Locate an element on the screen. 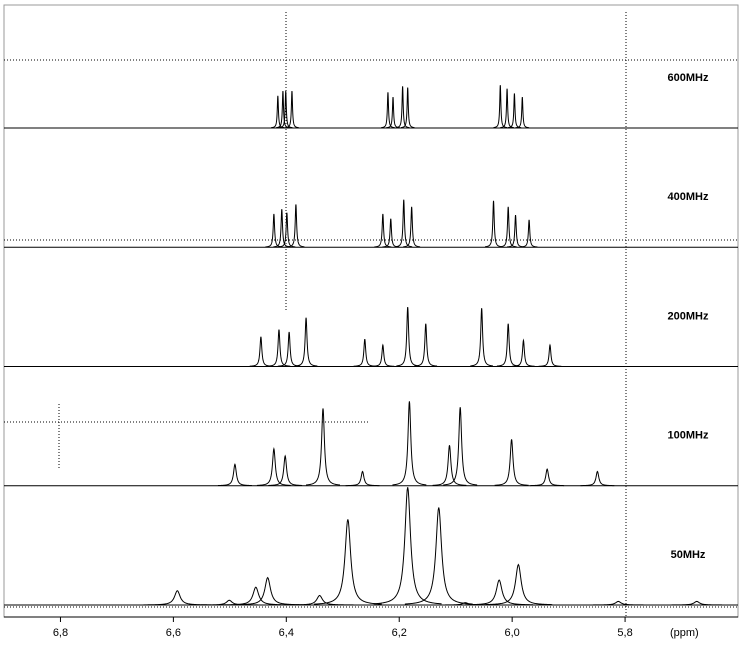 The image size is (742, 671). x-tick-label: 6,0 is located at coordinates (512, 633).